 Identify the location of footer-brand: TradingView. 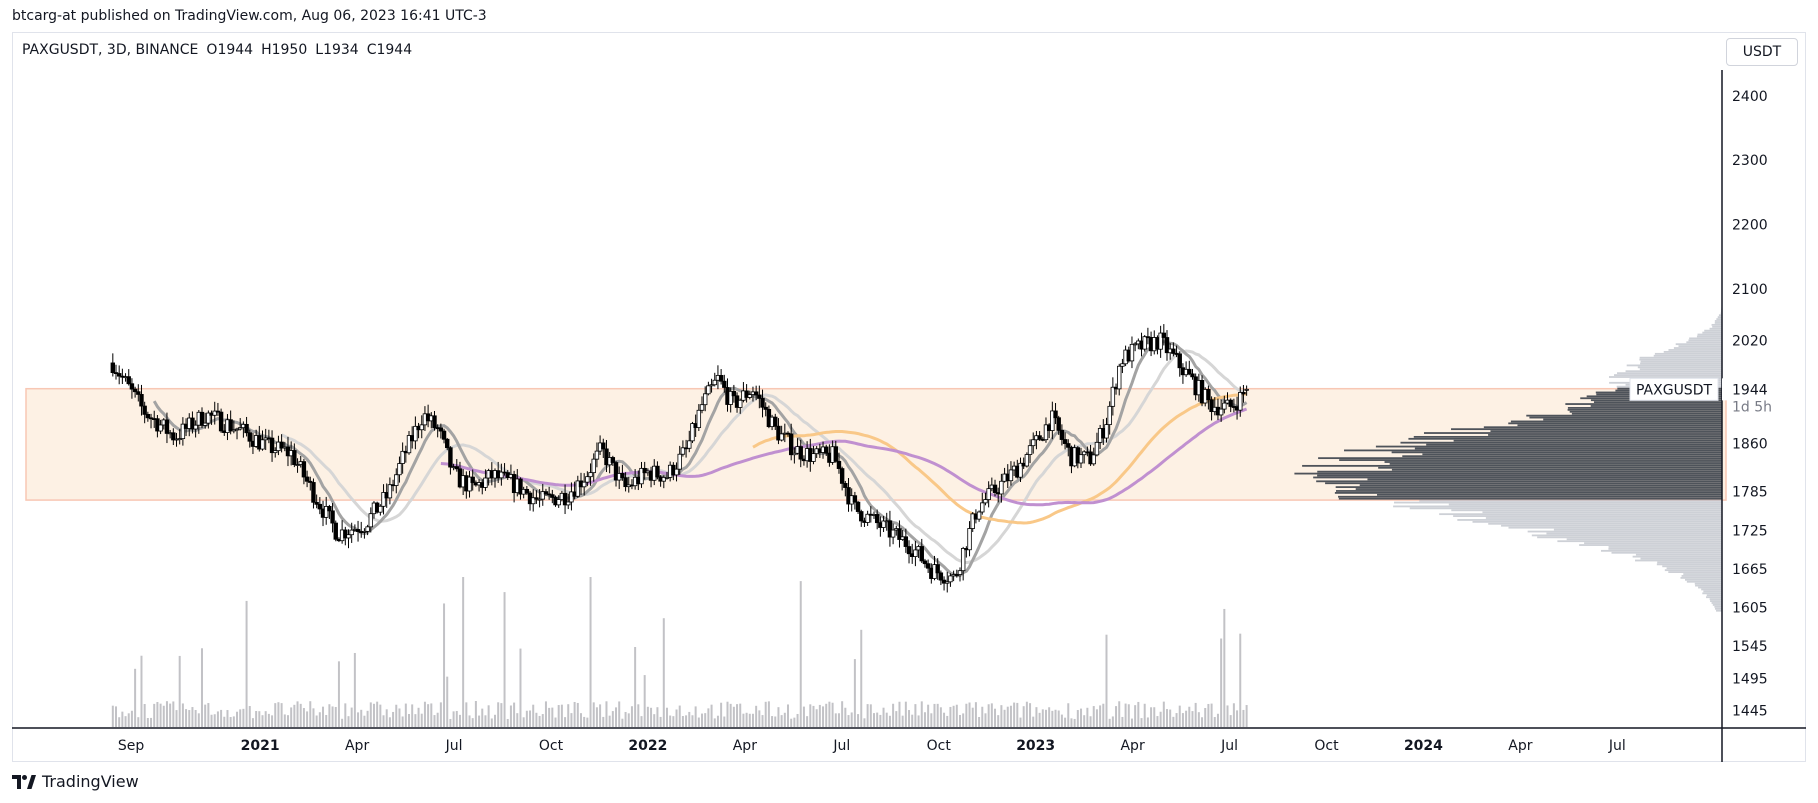
(75, 781).